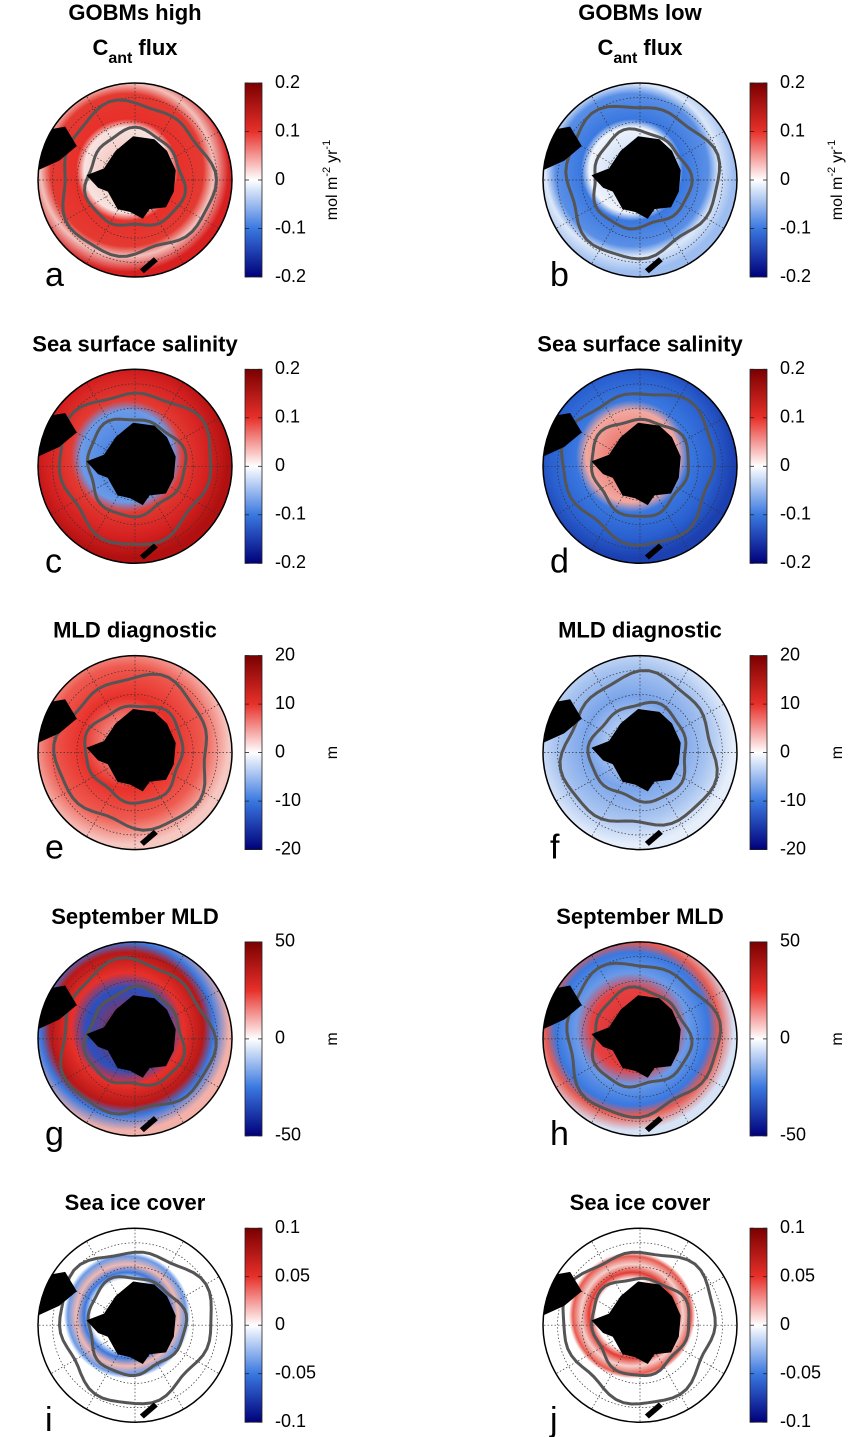  I want to click on colorbar-tick-label: -0.2, so click(795, 562).